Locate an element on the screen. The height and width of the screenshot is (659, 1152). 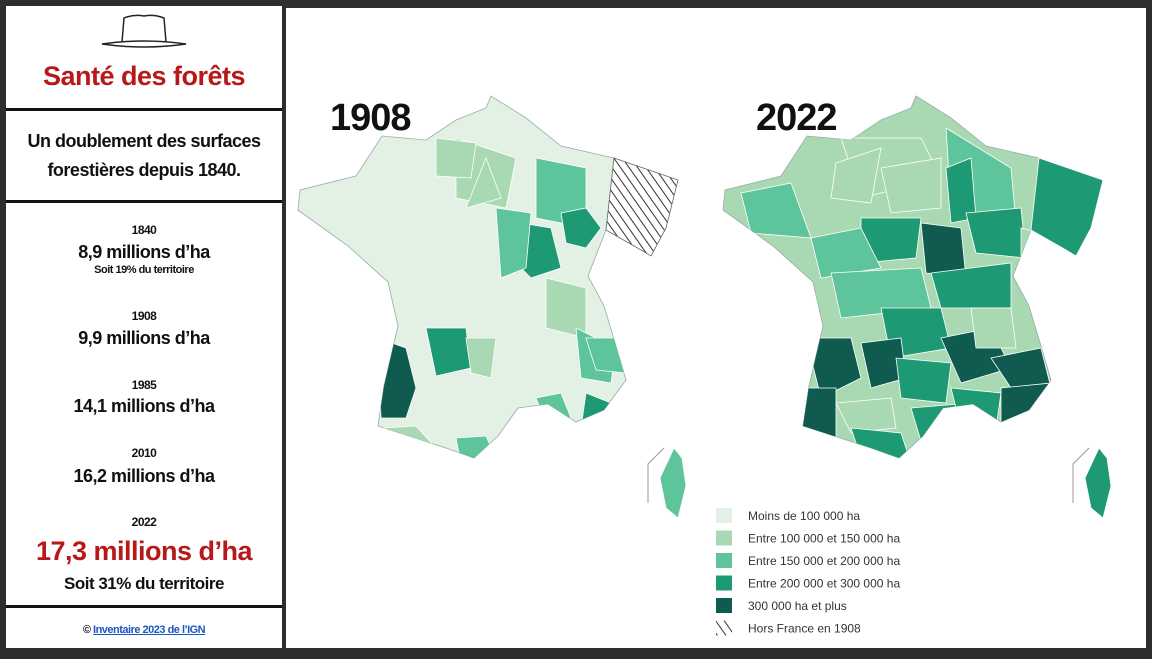
hat-icon is located at coordinates (144, 31).